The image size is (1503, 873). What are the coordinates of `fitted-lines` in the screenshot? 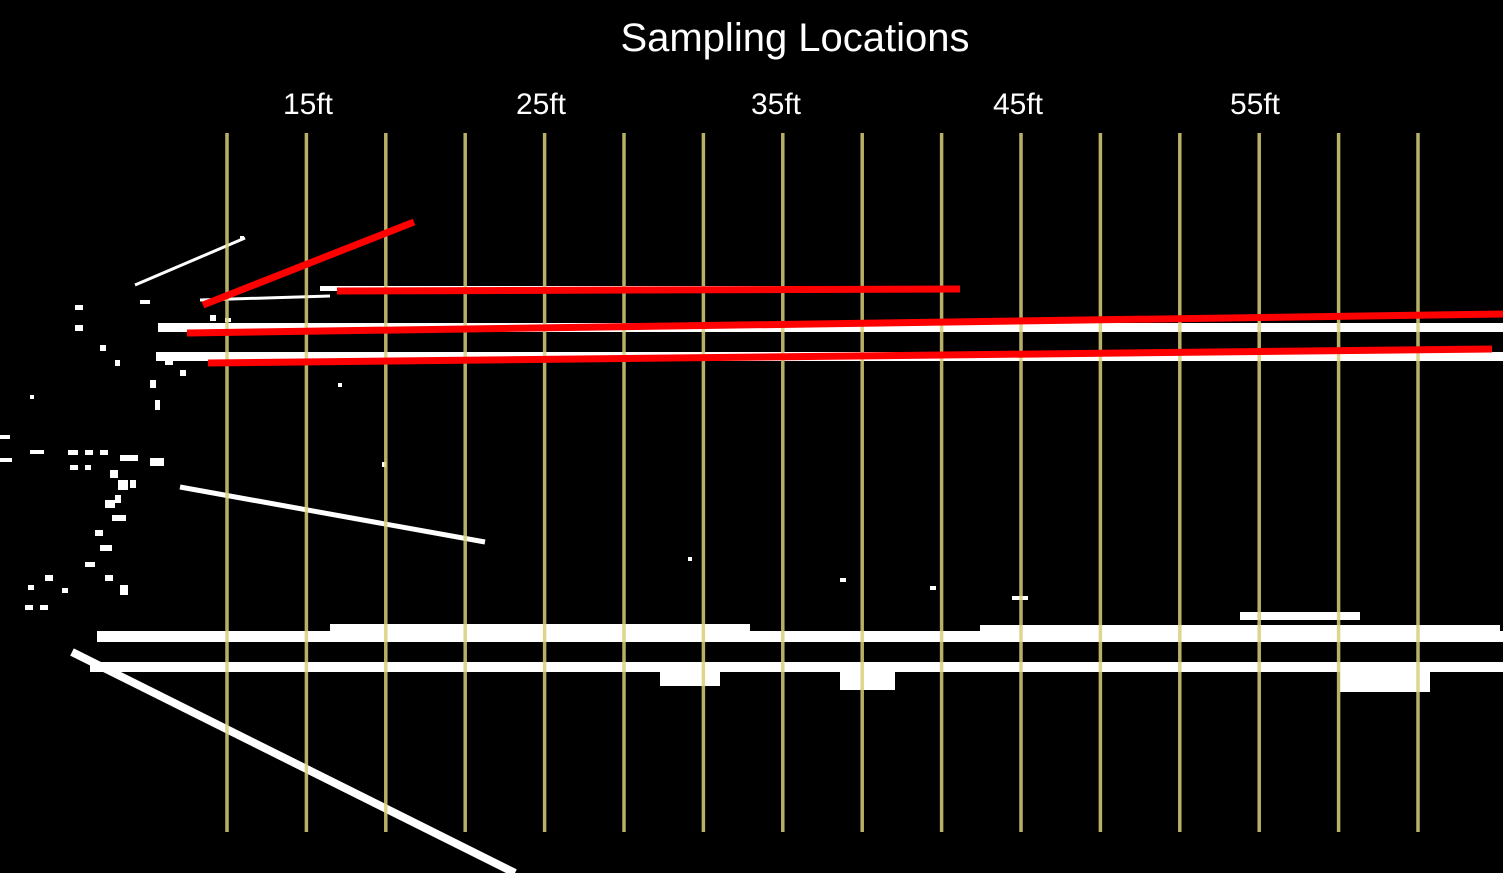 It's located at (844, 292).